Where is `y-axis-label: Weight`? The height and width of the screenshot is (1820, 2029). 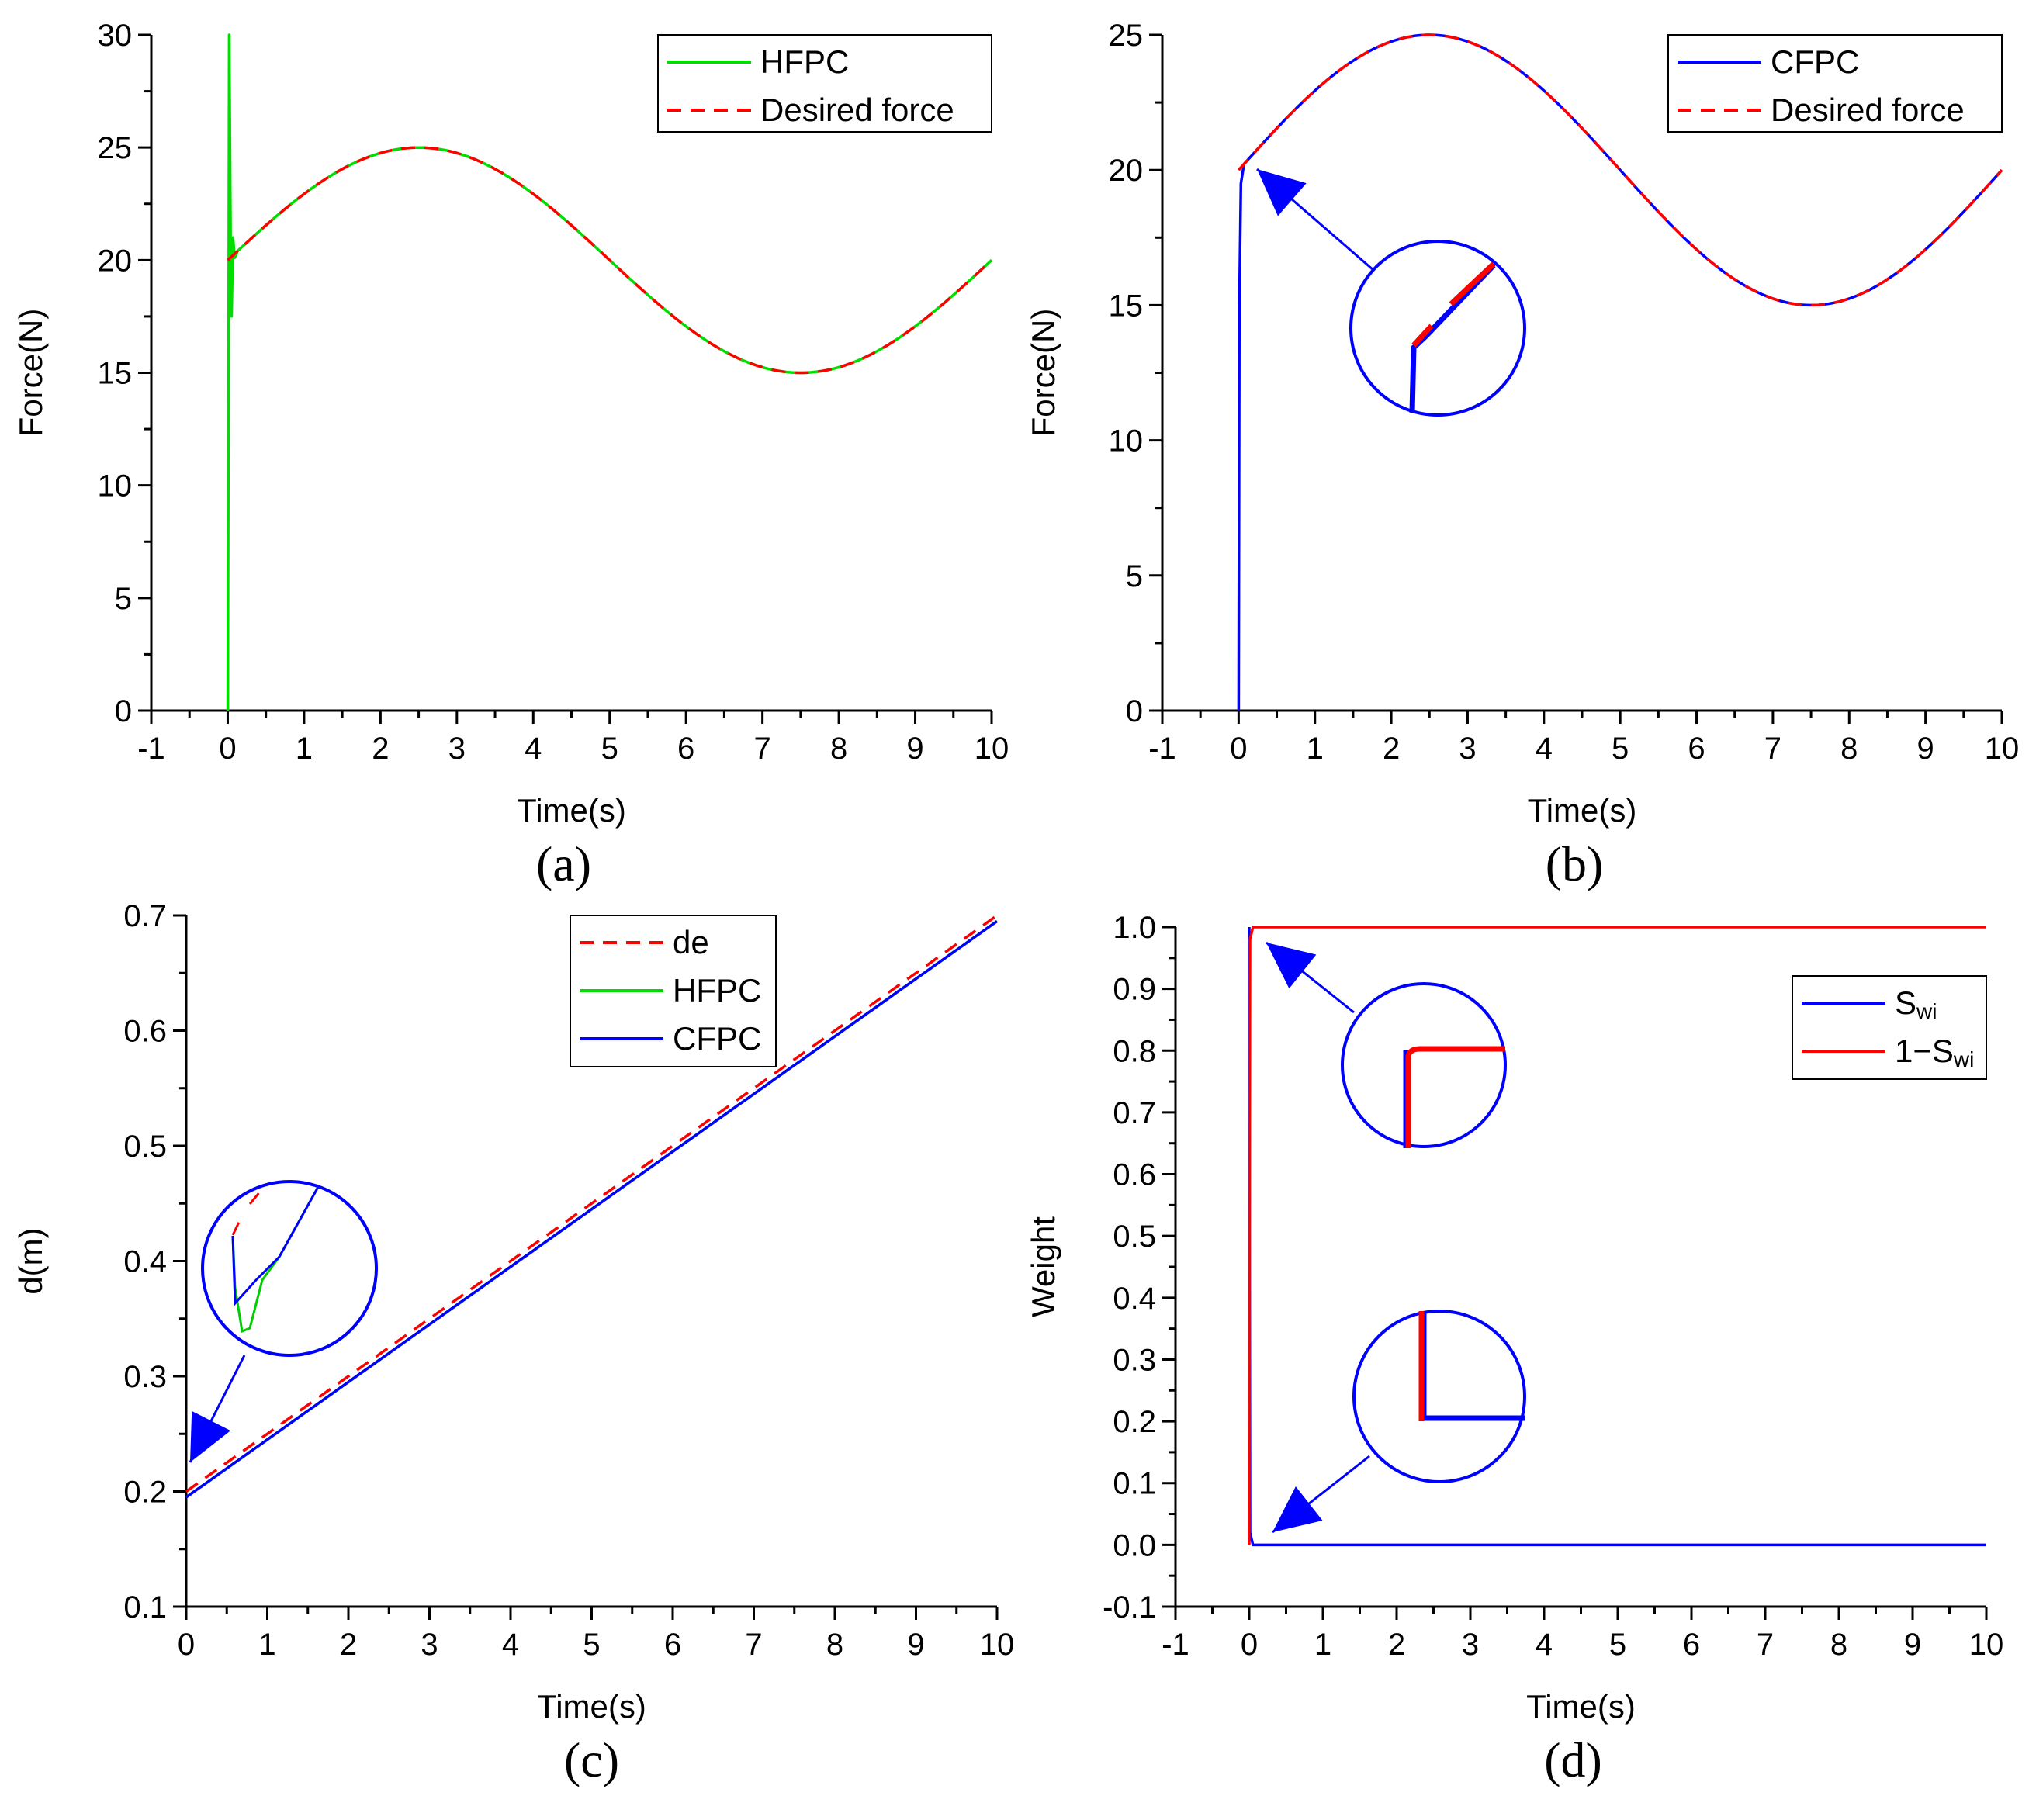
y-axis-label: Weight is located at coordinates (1043, 1267).